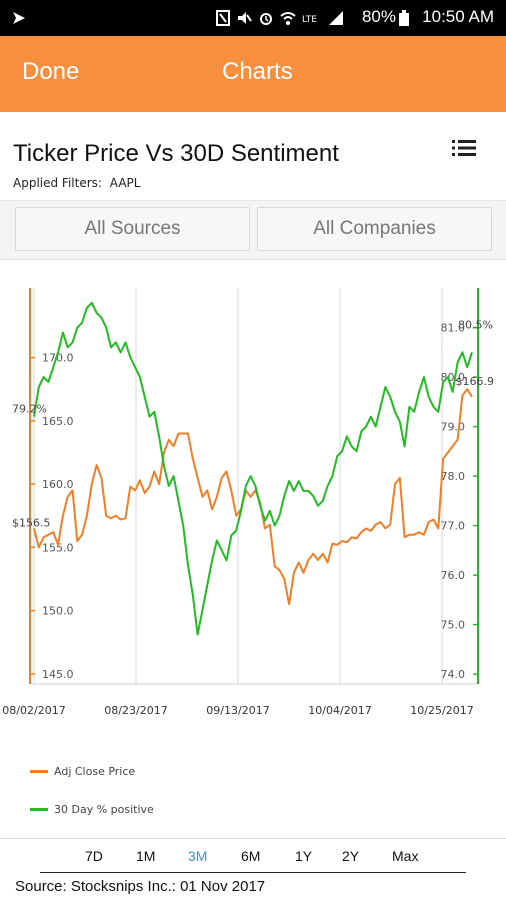 The image size is (506, 900). What do you see at coordinates (39, 809) in the screenshot?
I see `legend-swatch-sentiment` at bounding box center [39, 809].